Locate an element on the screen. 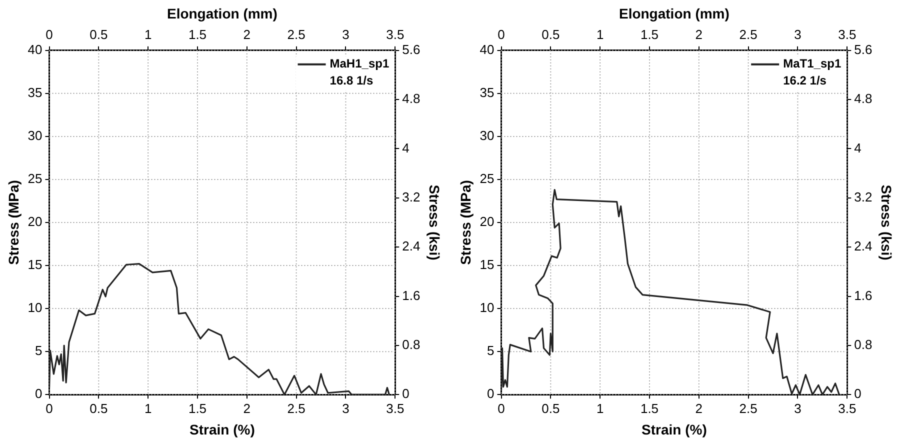 The width and height of the screenshot is (904, 445). legend-label: MaT1_sp1 is located at coordinates (812, 63).